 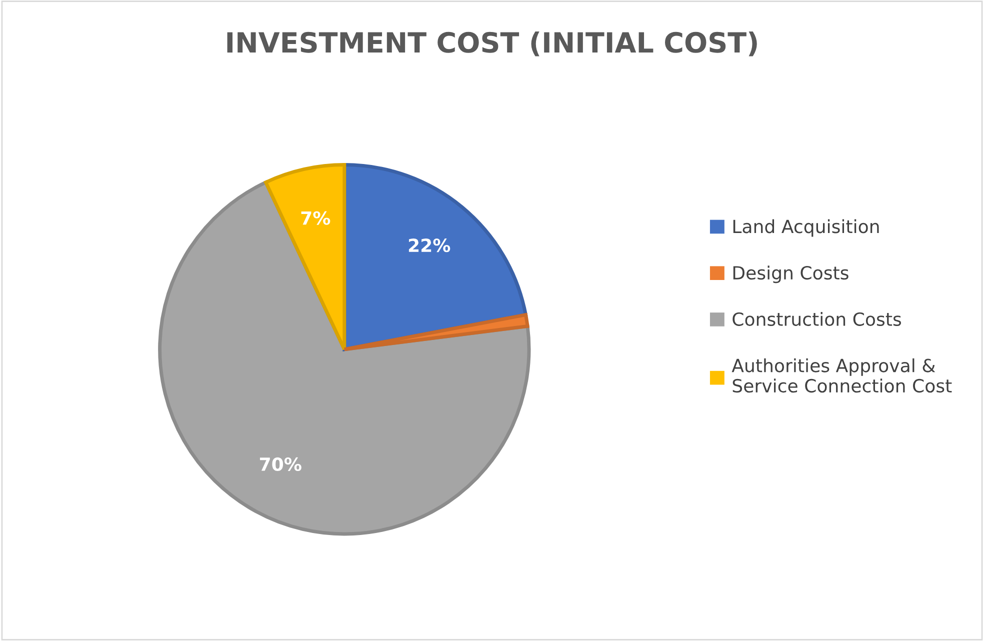 What do you see at coordinates (806, 228) in the screenshot?
I see `legend-label: Land Acquisition` at bounding box center [806, 228].